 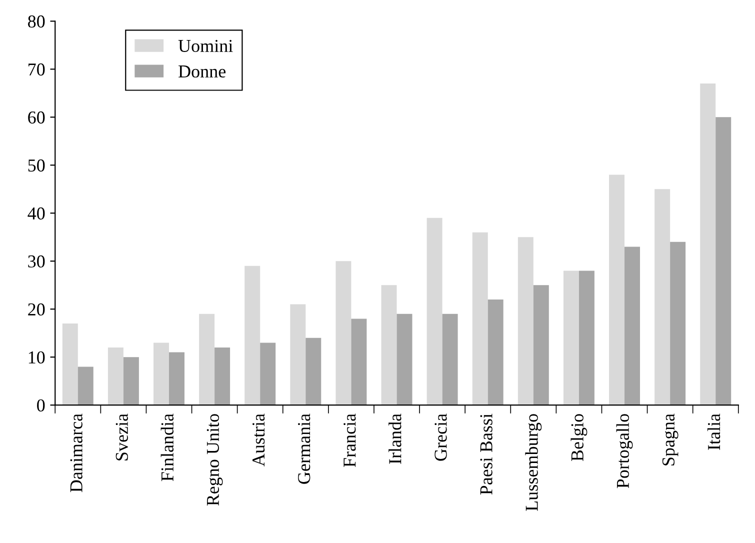 I want to click on x-tick-label: Danimarca, so click(x=76, y=453).